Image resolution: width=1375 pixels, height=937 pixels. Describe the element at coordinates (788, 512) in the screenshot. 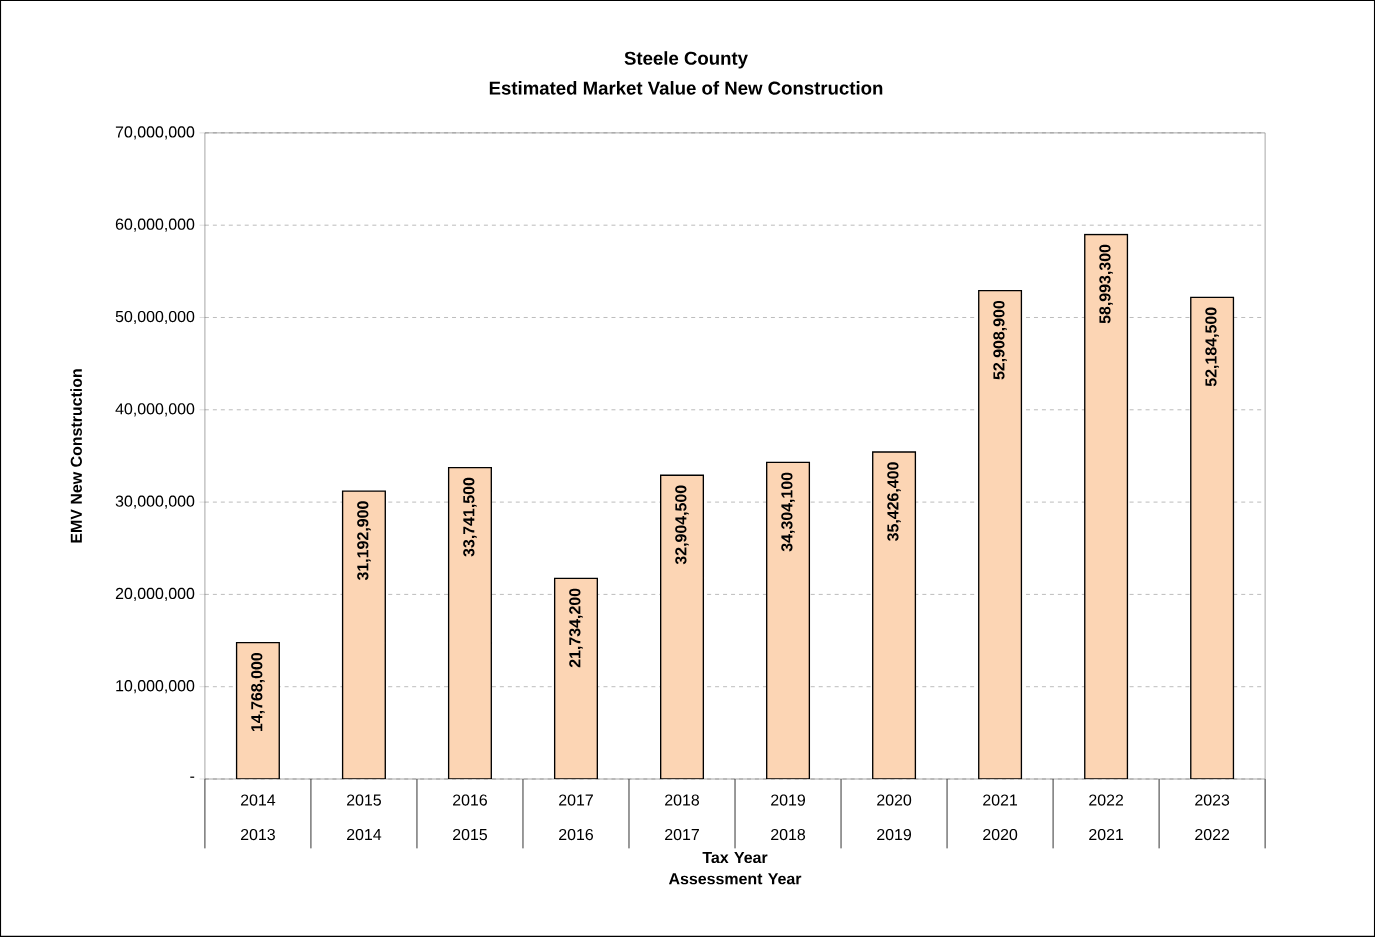

I see `data-label: 34,304,100` at that location.